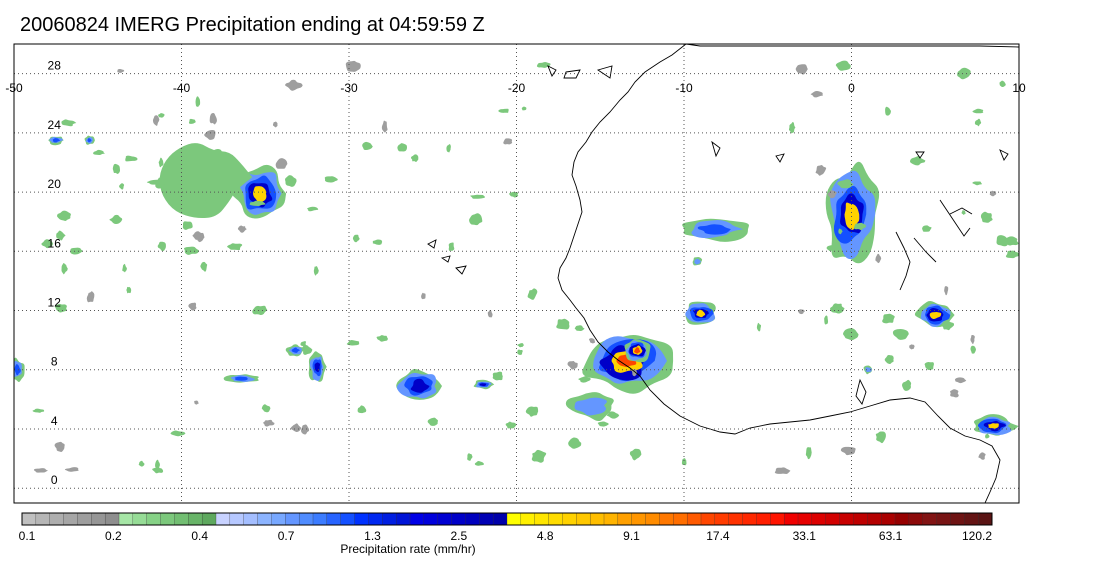 Image resolution: width=1101 pixels, height=571 pixels. What do you see at coordinates (916, 261) in the screenshot?
I see `river-niger` at bounding box center [916, 261].